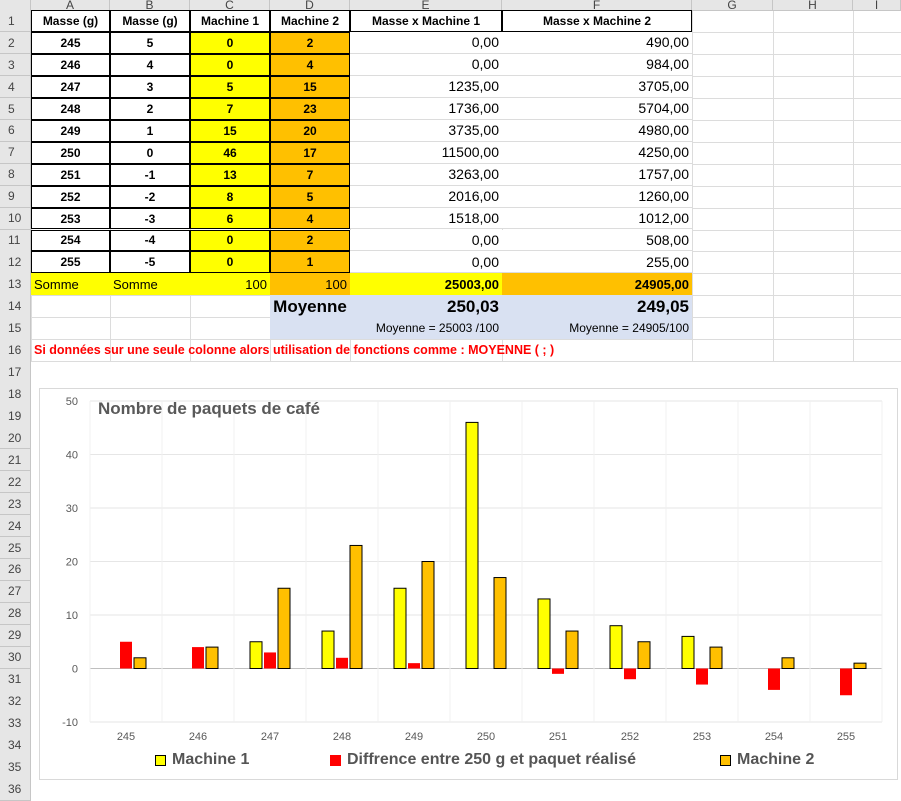 The width and height of the screenshot is (901, 801). Describe the element at coordinates (15, 131) in the screenshot. I see `row-header: 6` at that location.